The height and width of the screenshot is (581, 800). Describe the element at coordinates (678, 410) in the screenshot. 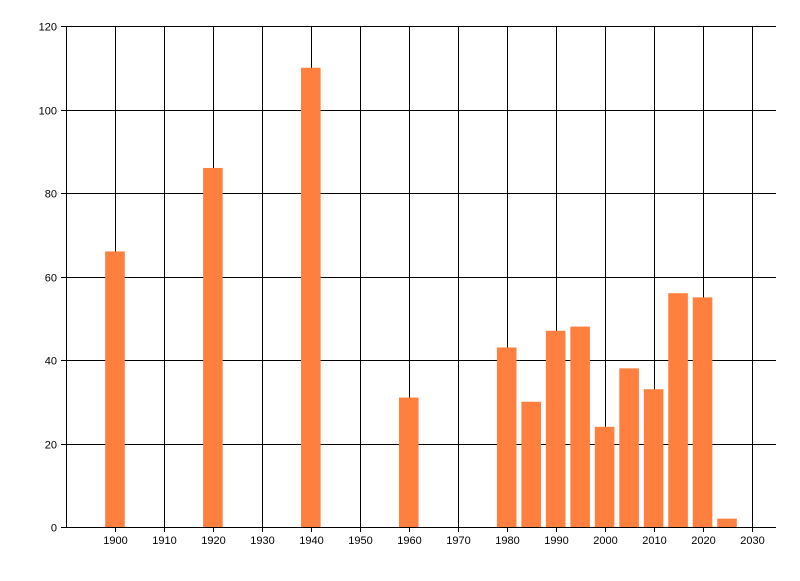

I see `bar-2015` at that location.